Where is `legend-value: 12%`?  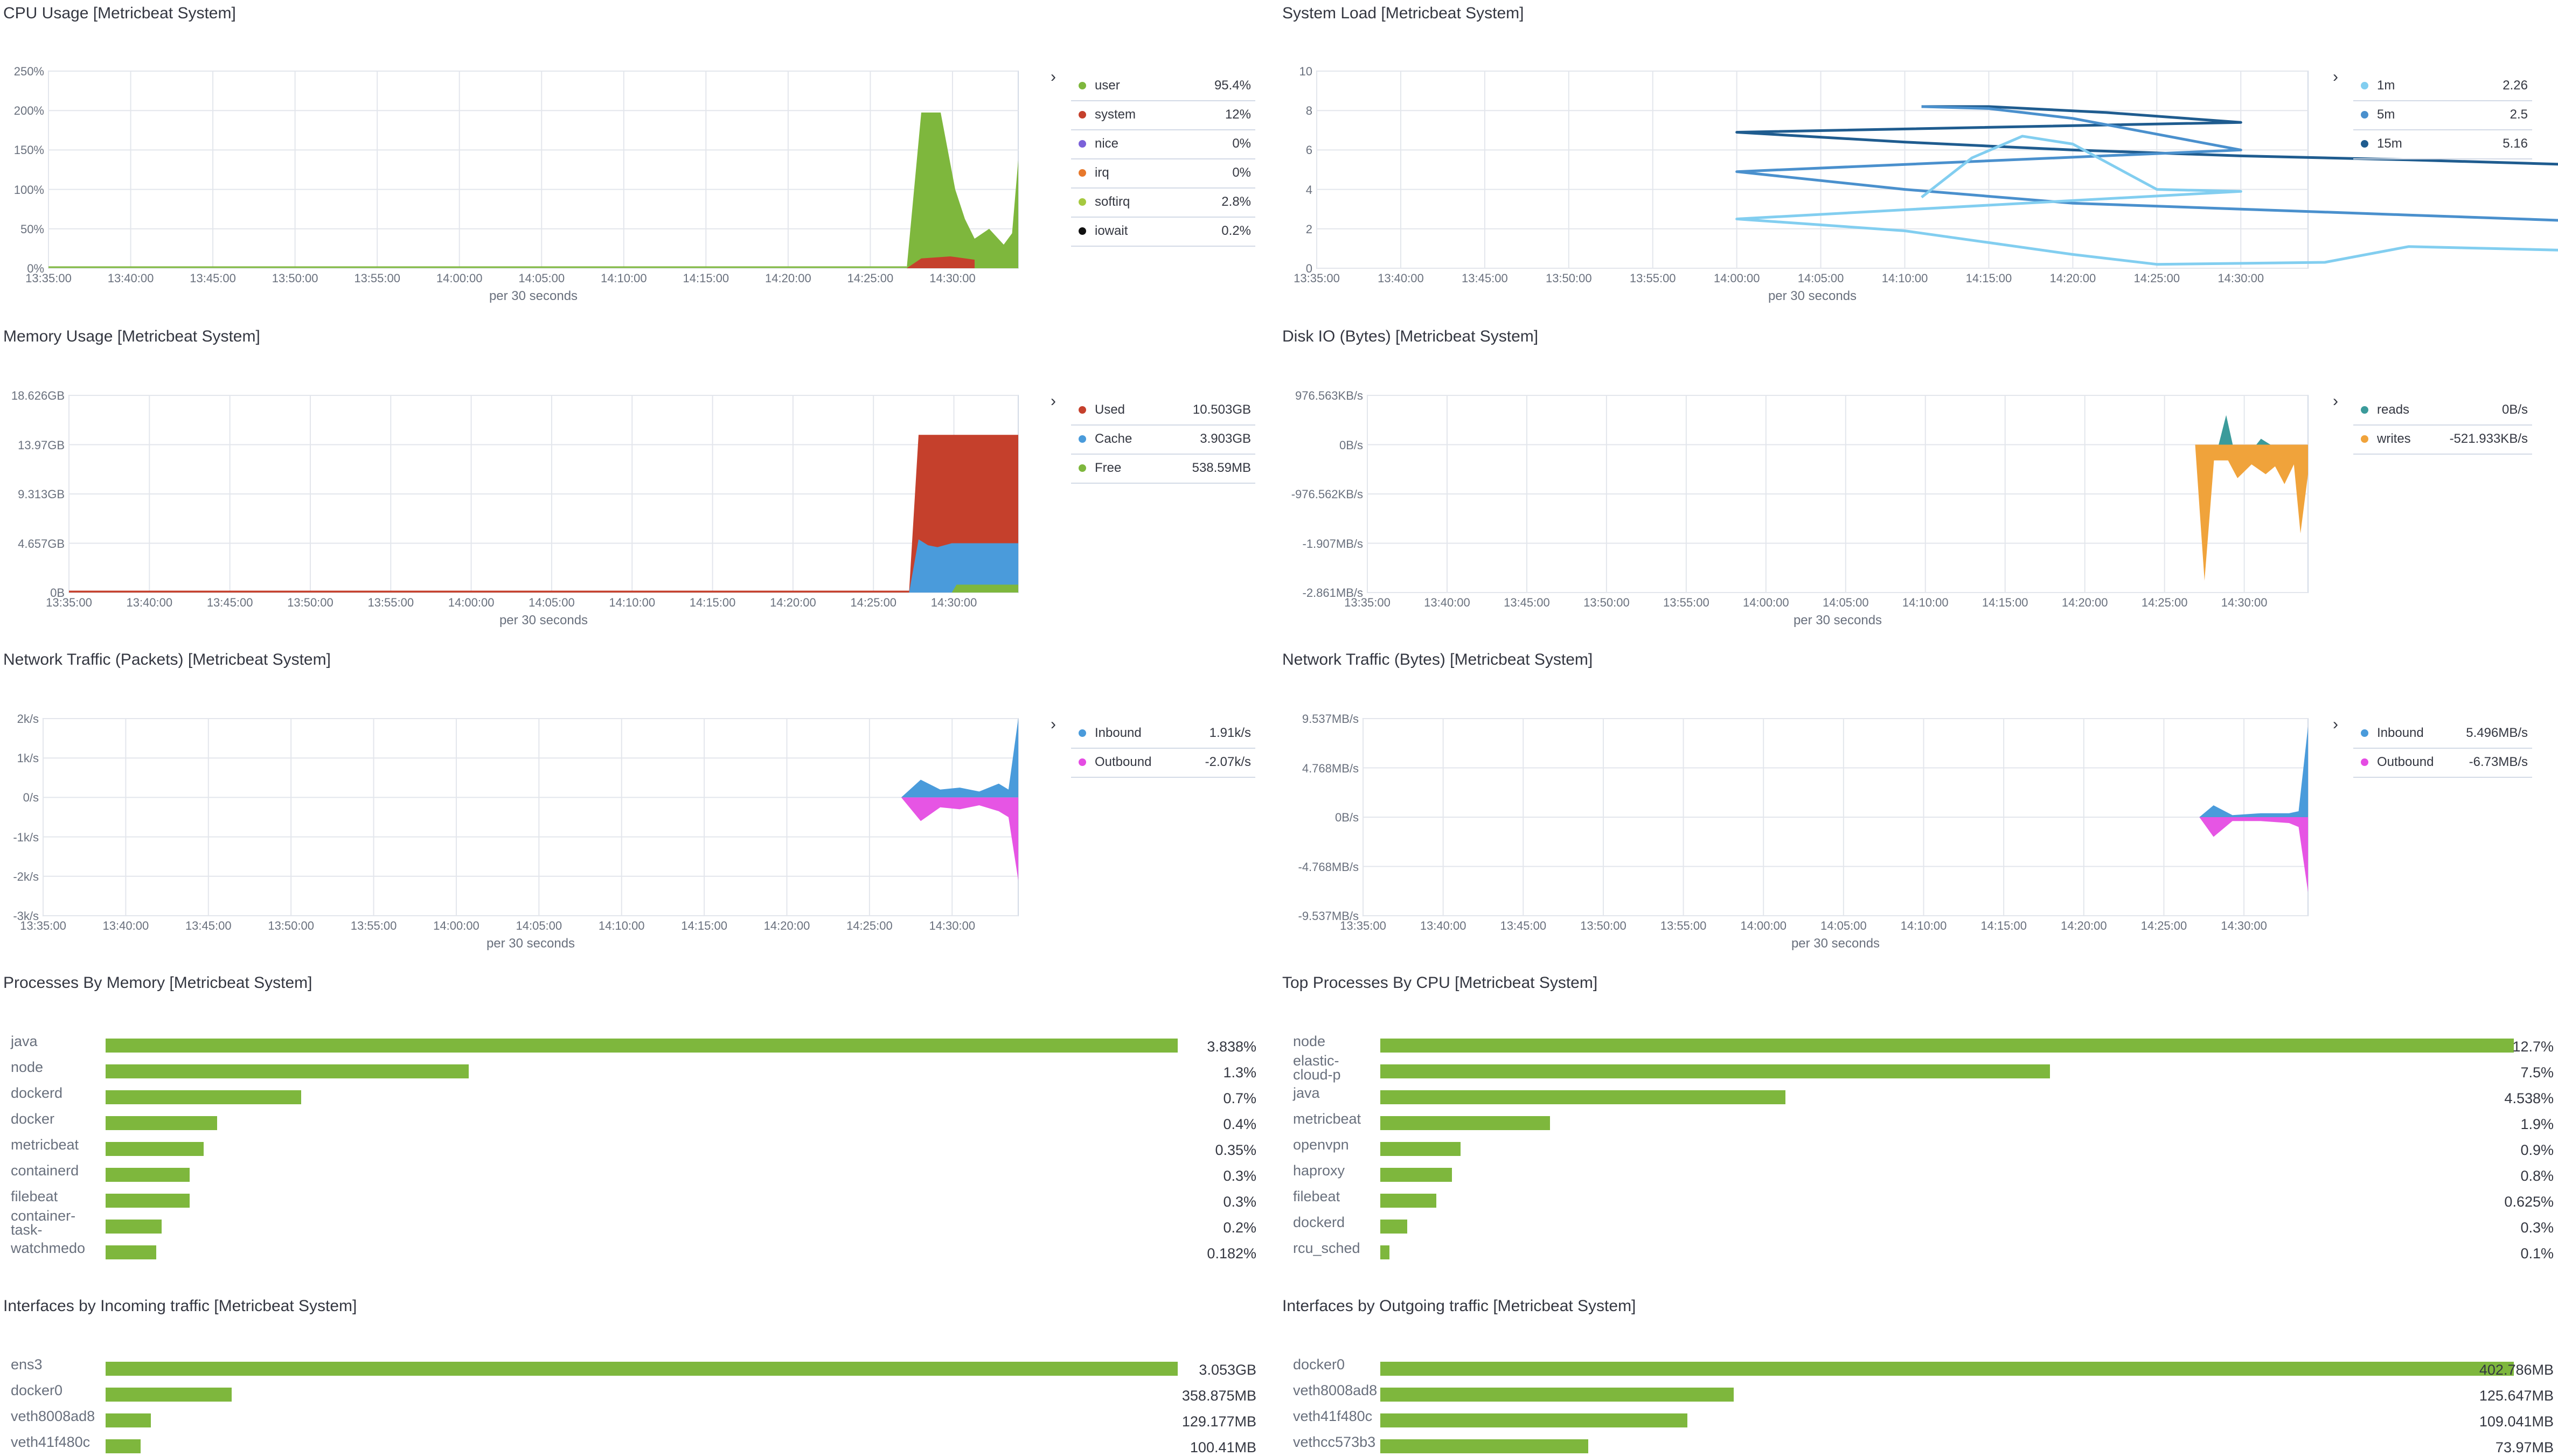
legend-value: 12% is located at coordinates (1238, 114).